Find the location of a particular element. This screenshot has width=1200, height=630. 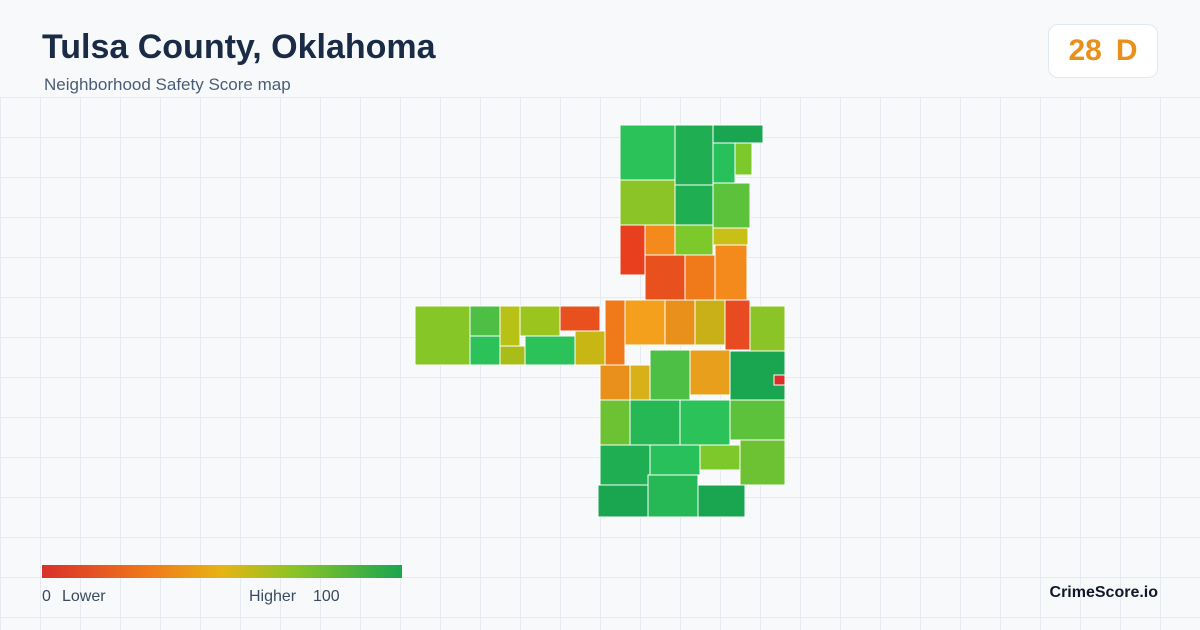

subtitle: Neighborhood Safety Score map is located at coordinates (167, 84).